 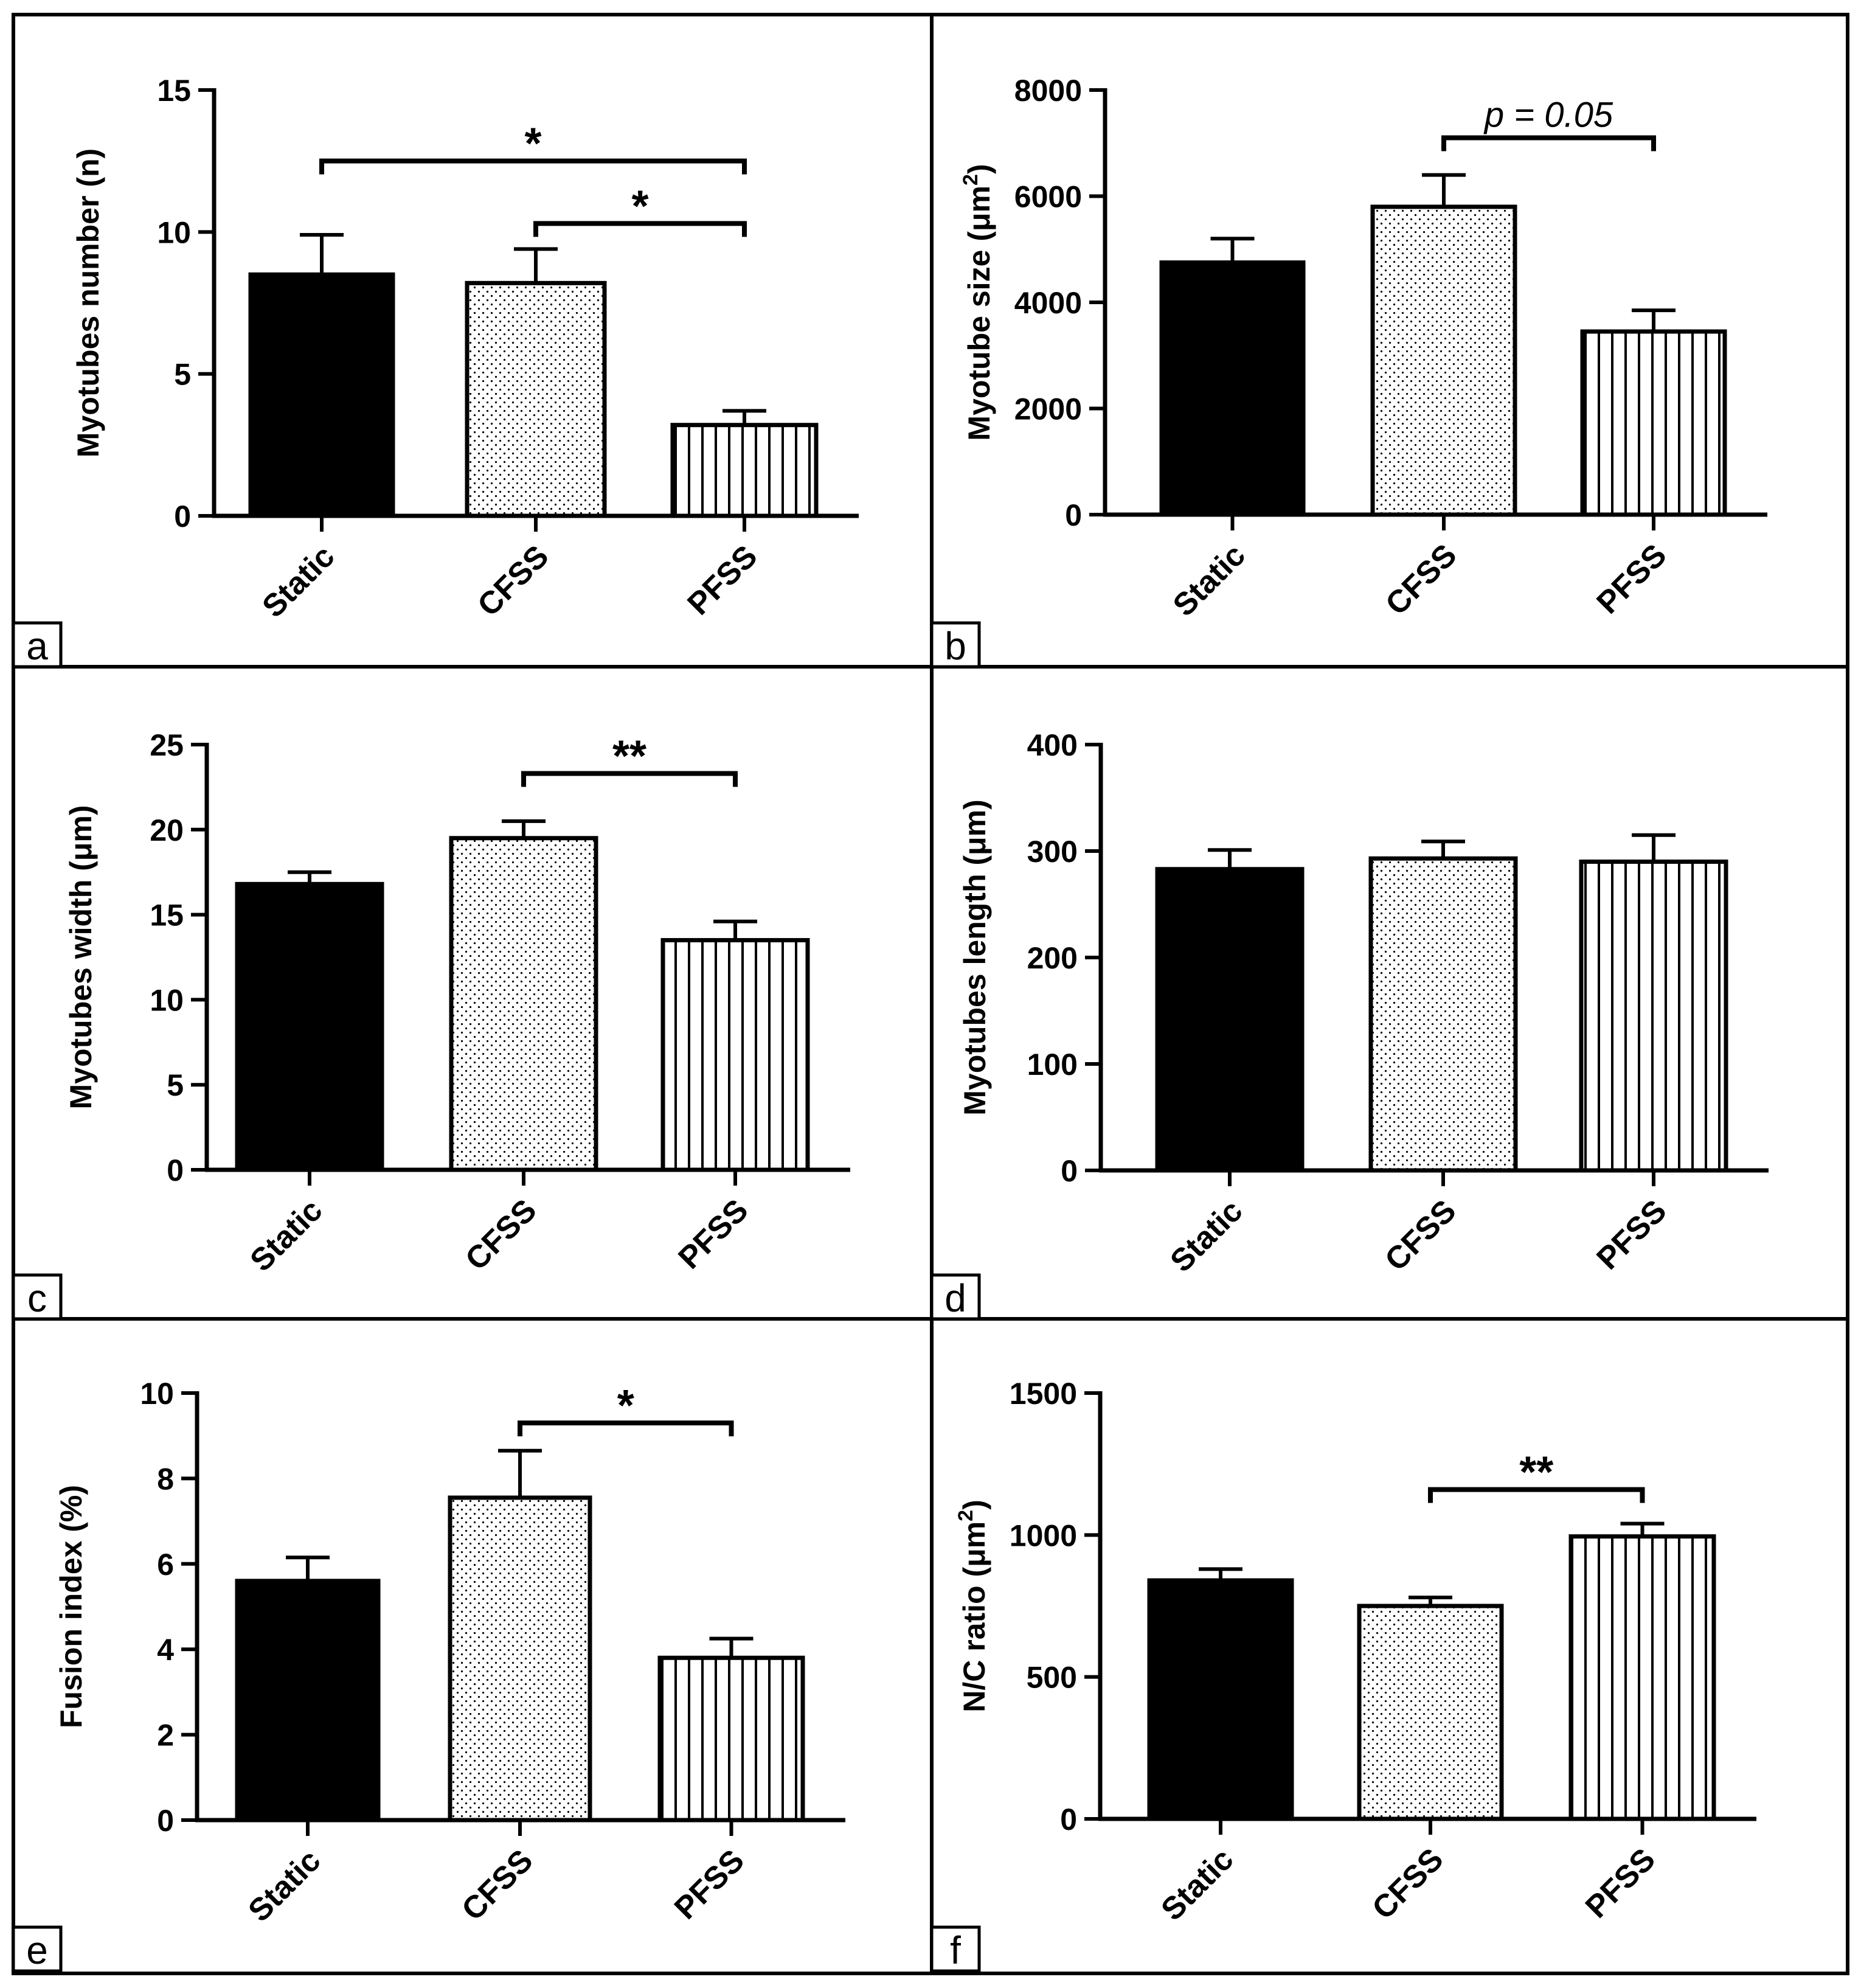 I want to click on panel-letter: b, so click(x=955, y=646).